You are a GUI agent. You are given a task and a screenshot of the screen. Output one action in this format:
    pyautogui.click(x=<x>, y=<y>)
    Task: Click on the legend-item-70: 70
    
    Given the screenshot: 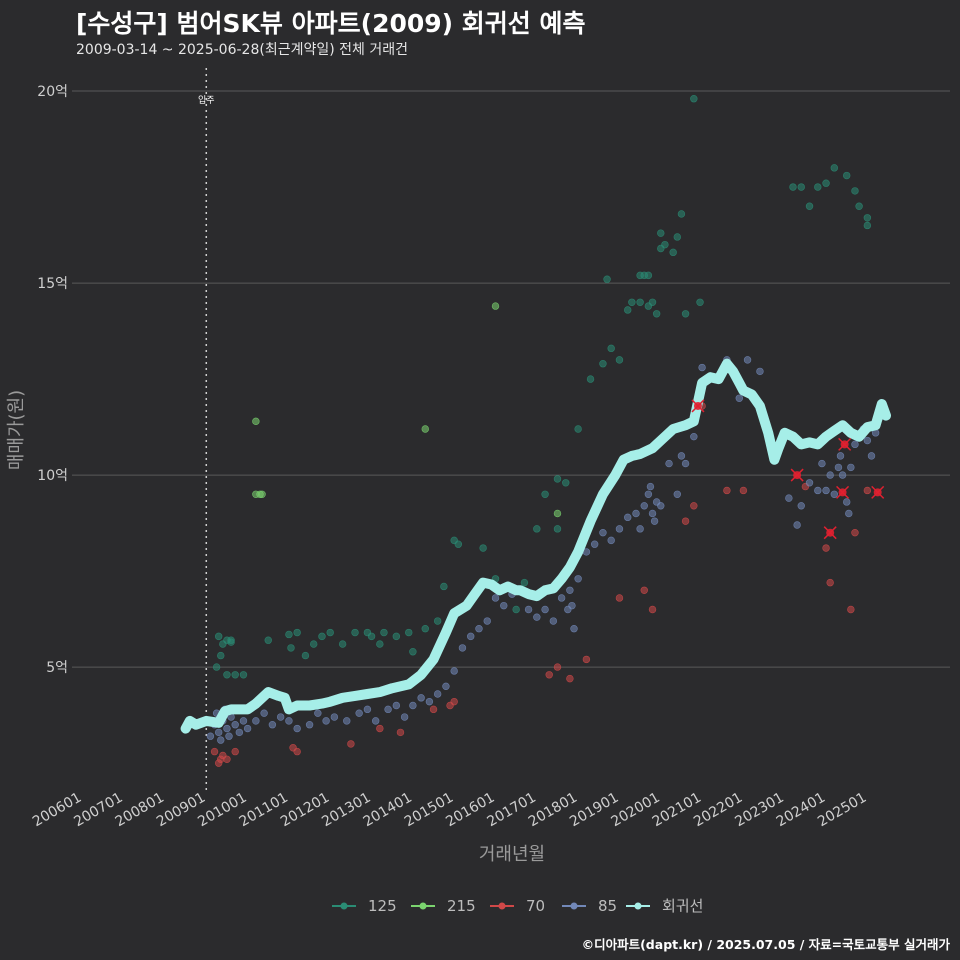 What is the action you would take?
    pyautogui.click(x=517, y=906)
    